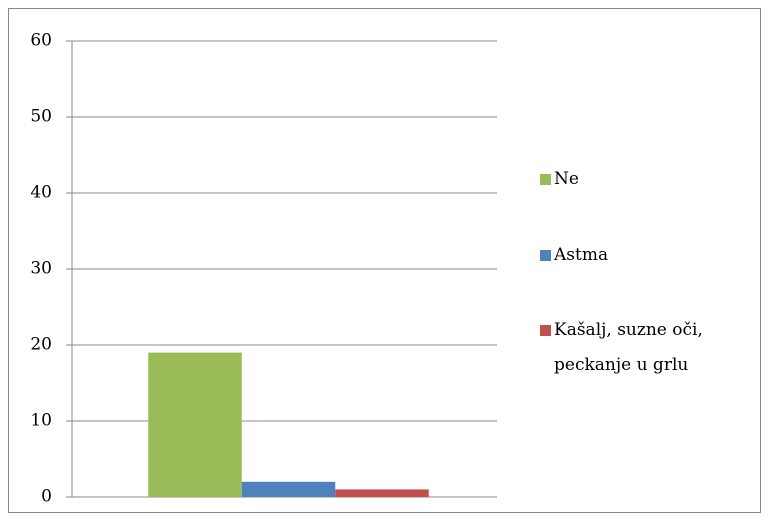  What do you see at coordinates (41, 193) in the screenshot?
I see `y-tick-label: 40` at bounding box center [41, 193].